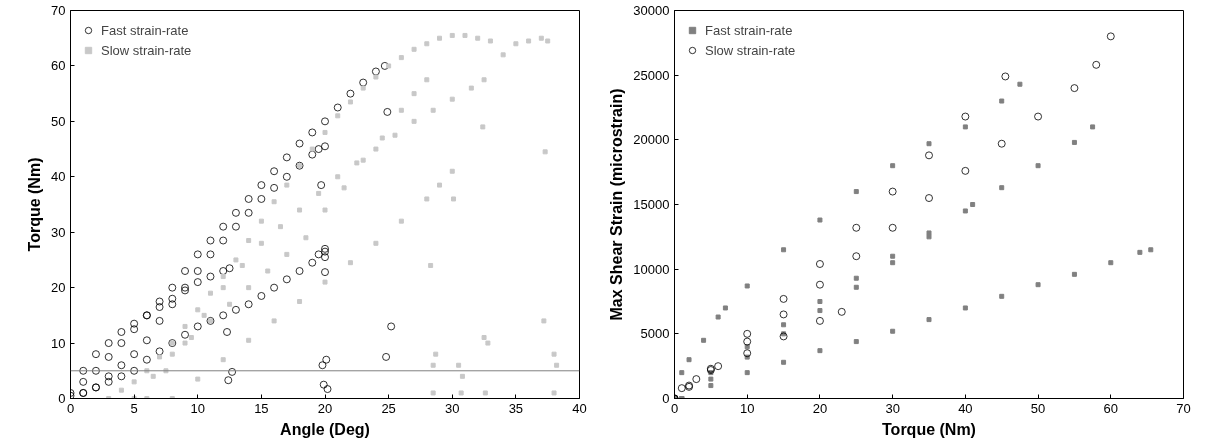 Image resolution: width=1229 pixels, height=446 pixels. I want to click on y-tick-label: 15000, so click(651, 204).